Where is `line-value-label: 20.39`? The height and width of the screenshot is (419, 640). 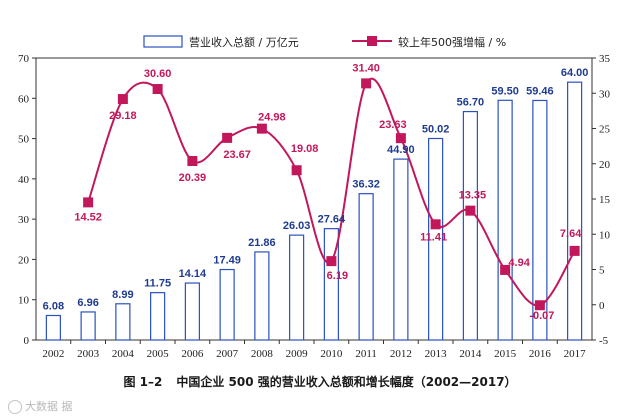
line-value-label: 20.39 is located at coordinates (193, 178).